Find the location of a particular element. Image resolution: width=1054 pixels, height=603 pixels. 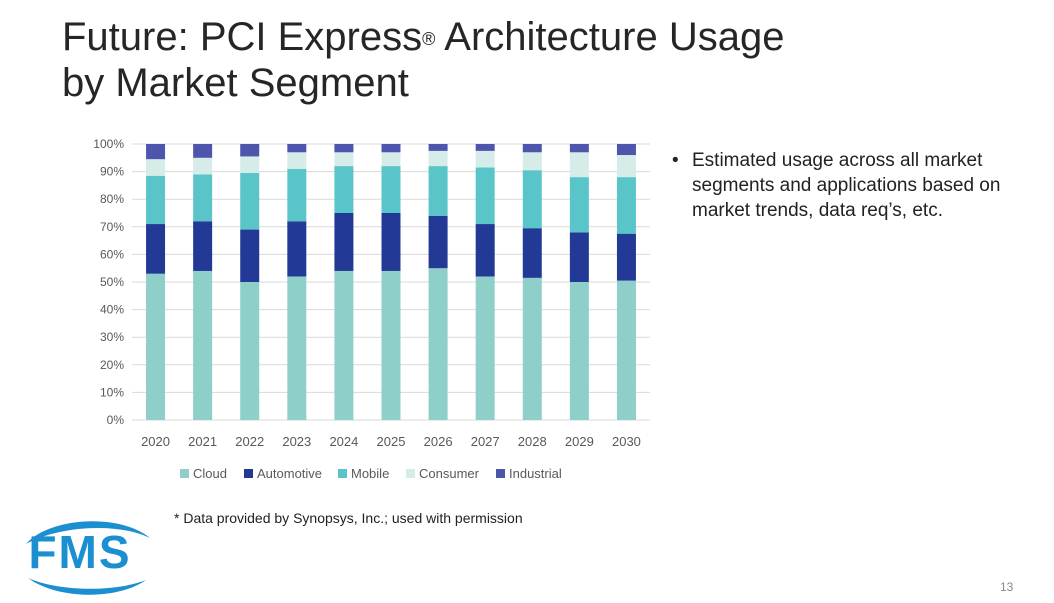

legend-label-cloud: Cloud is located at coordinates (210, 473).